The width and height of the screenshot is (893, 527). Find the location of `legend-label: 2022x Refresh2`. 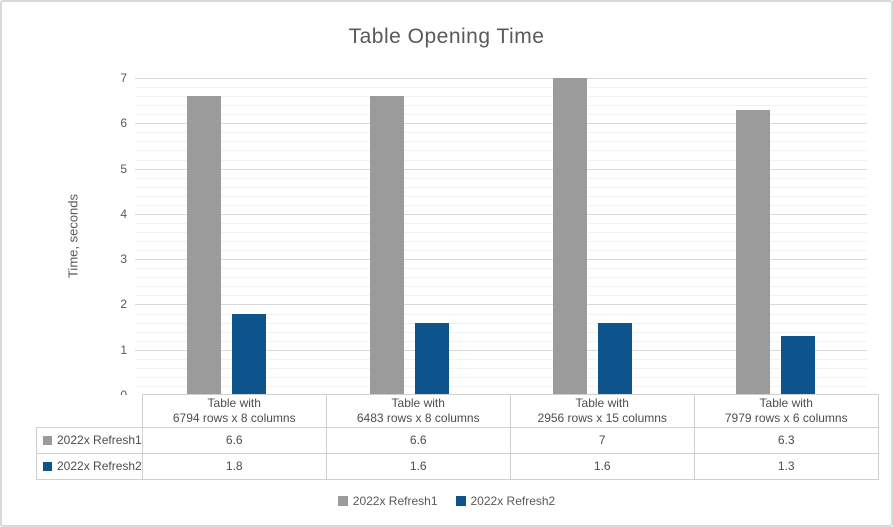

legend-label: 2022x Refresh2 is located at coordinates (513, 501).